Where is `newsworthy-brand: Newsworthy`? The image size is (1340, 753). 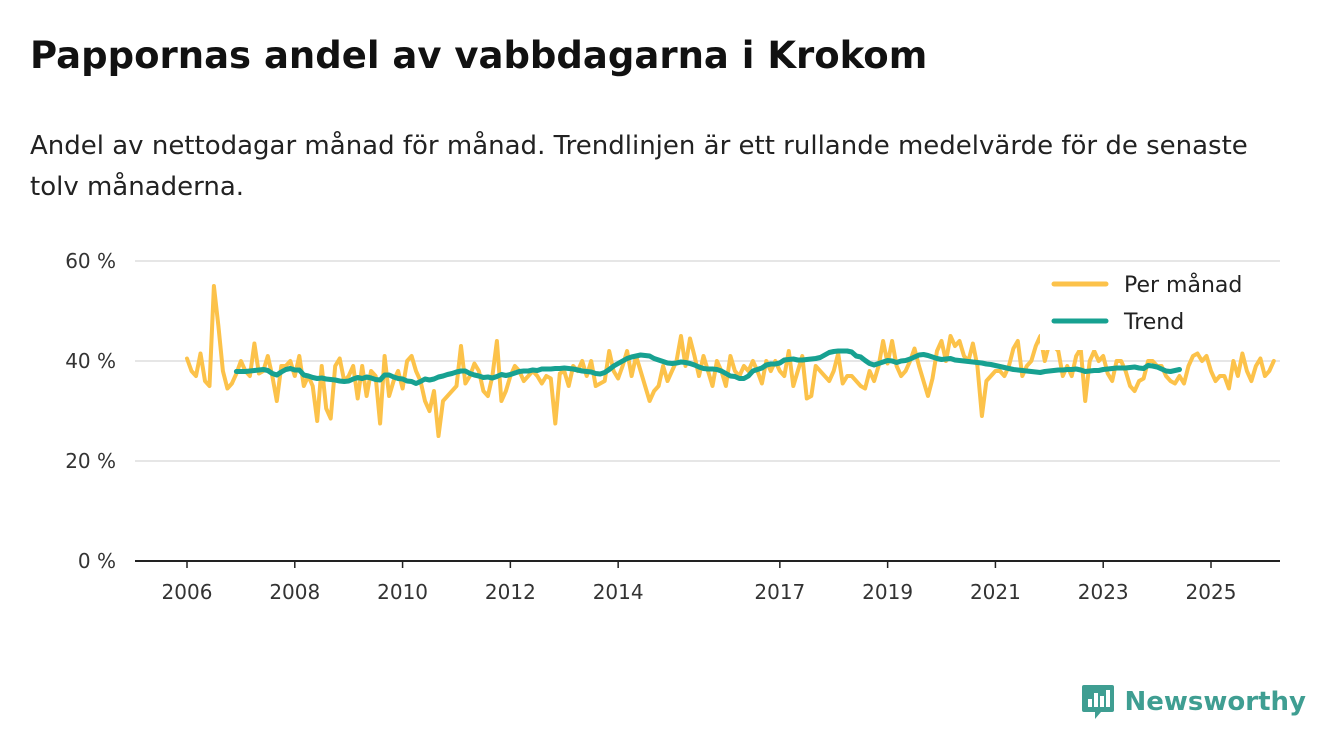
newsworthy-brand: Newsworthy is located at coordinates (1193, 702).